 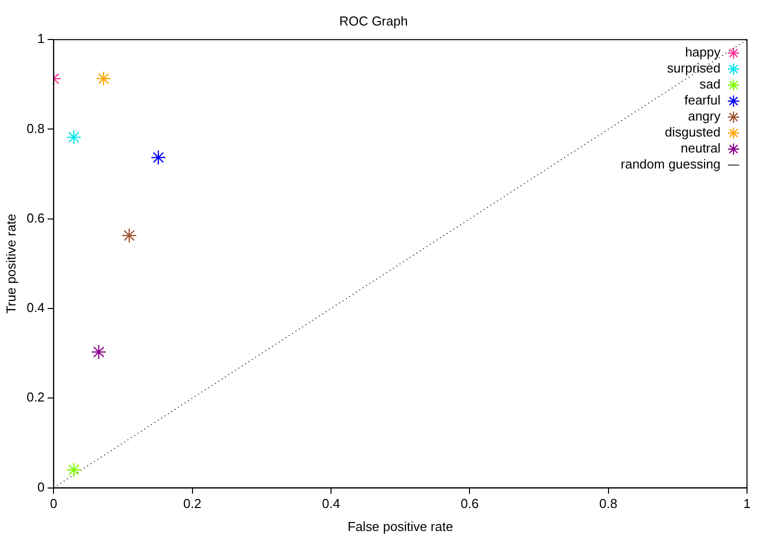 What do you see at coordinates (35, 397) in the screenshot?
I see `y-tick-label: 0.2` at bounding box center [35, 397].